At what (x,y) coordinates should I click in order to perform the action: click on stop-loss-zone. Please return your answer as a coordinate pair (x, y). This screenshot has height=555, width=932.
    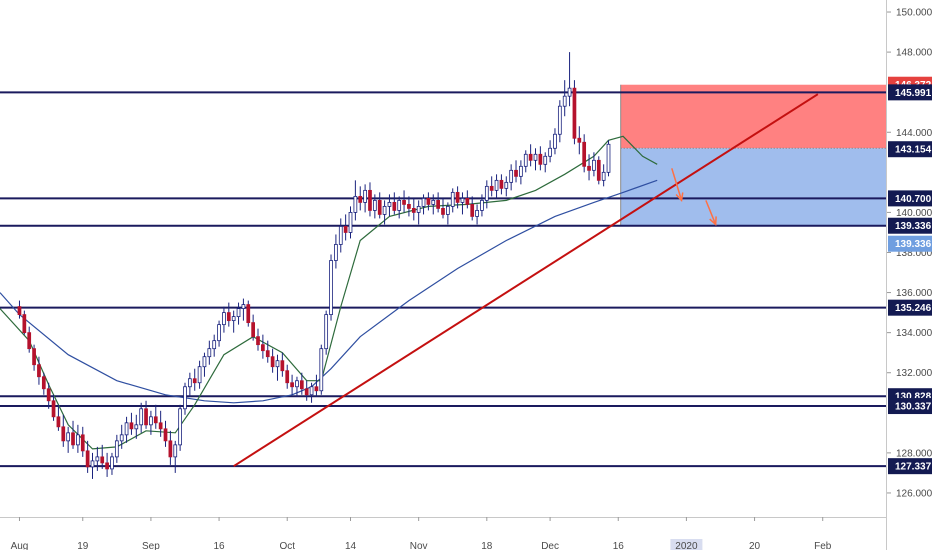
    Looking at the image, I should click on (753, 116).